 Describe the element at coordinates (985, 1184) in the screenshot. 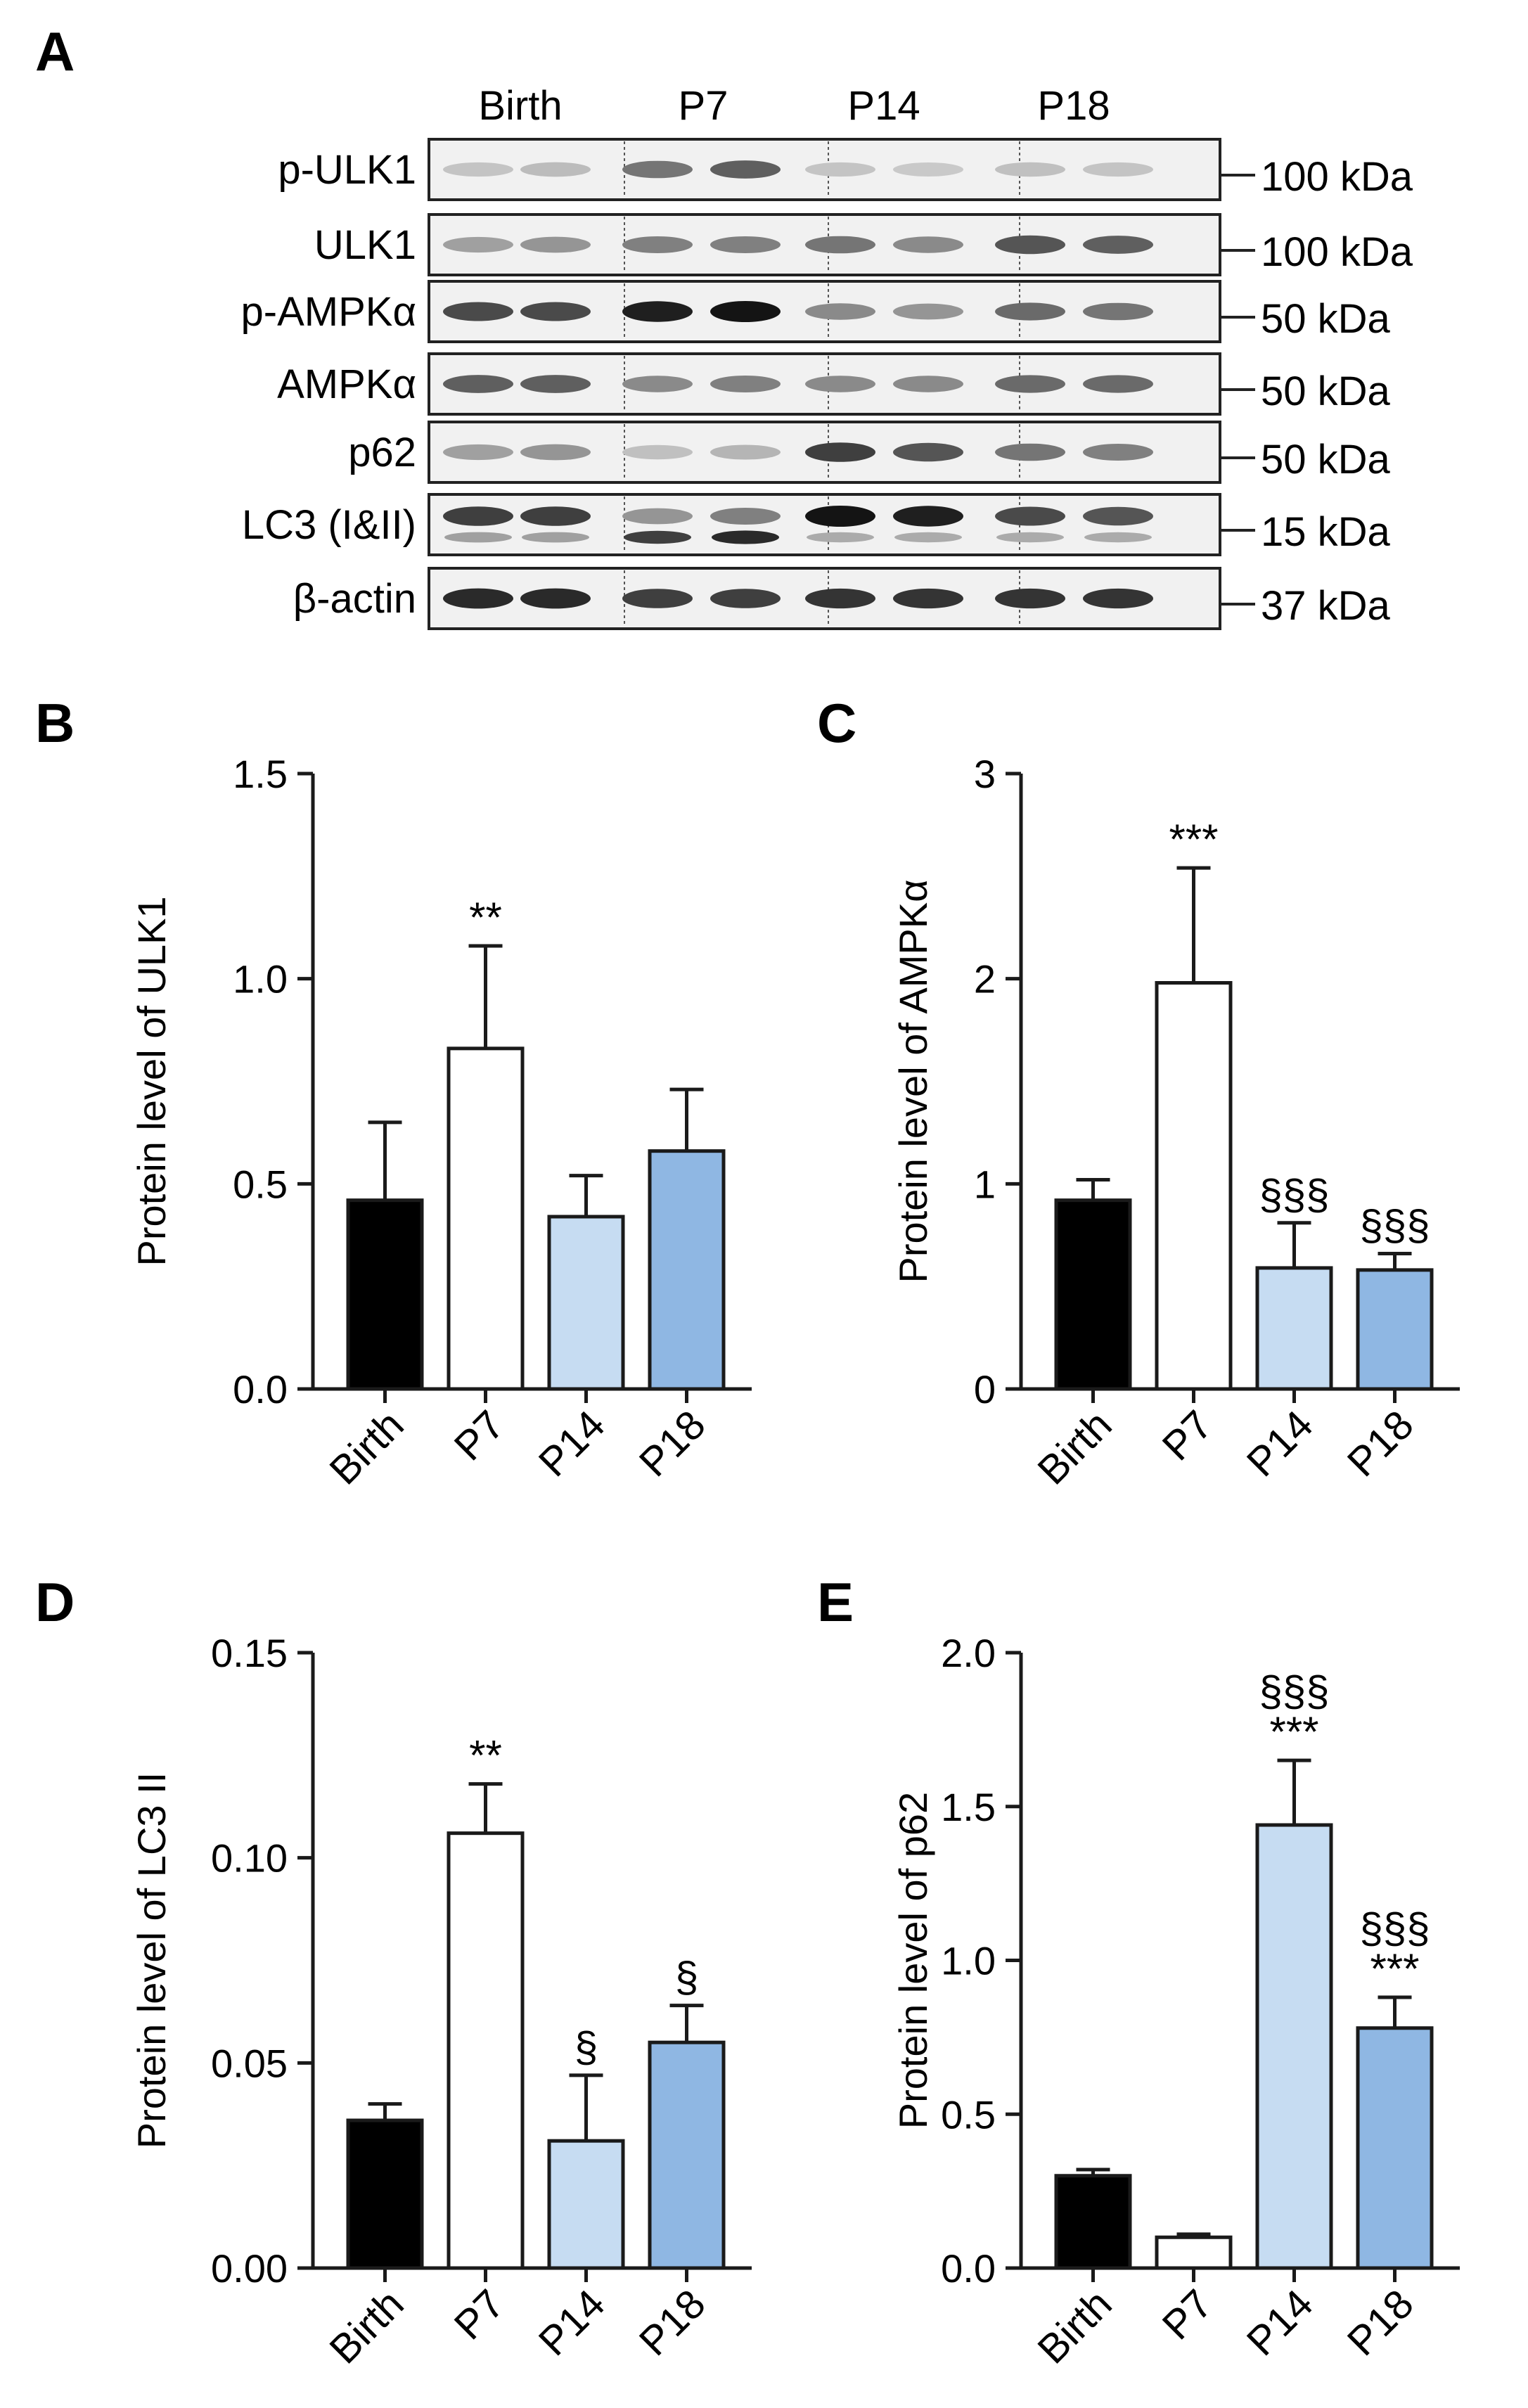

I see `y-tick-label: 1` at that location.